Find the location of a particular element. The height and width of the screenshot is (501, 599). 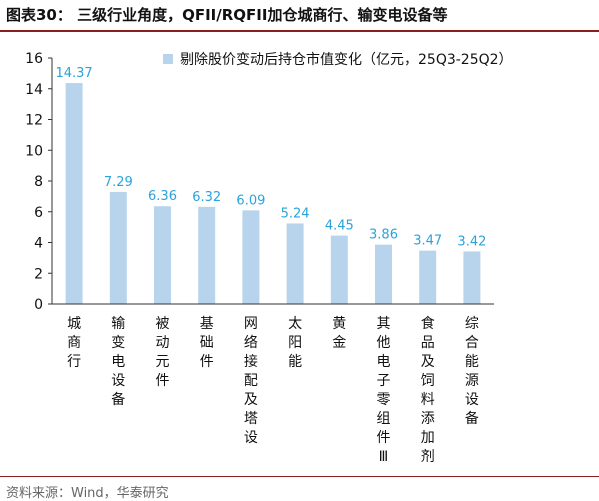

y-tick-label: 8 is located at coordinates (38, 182).